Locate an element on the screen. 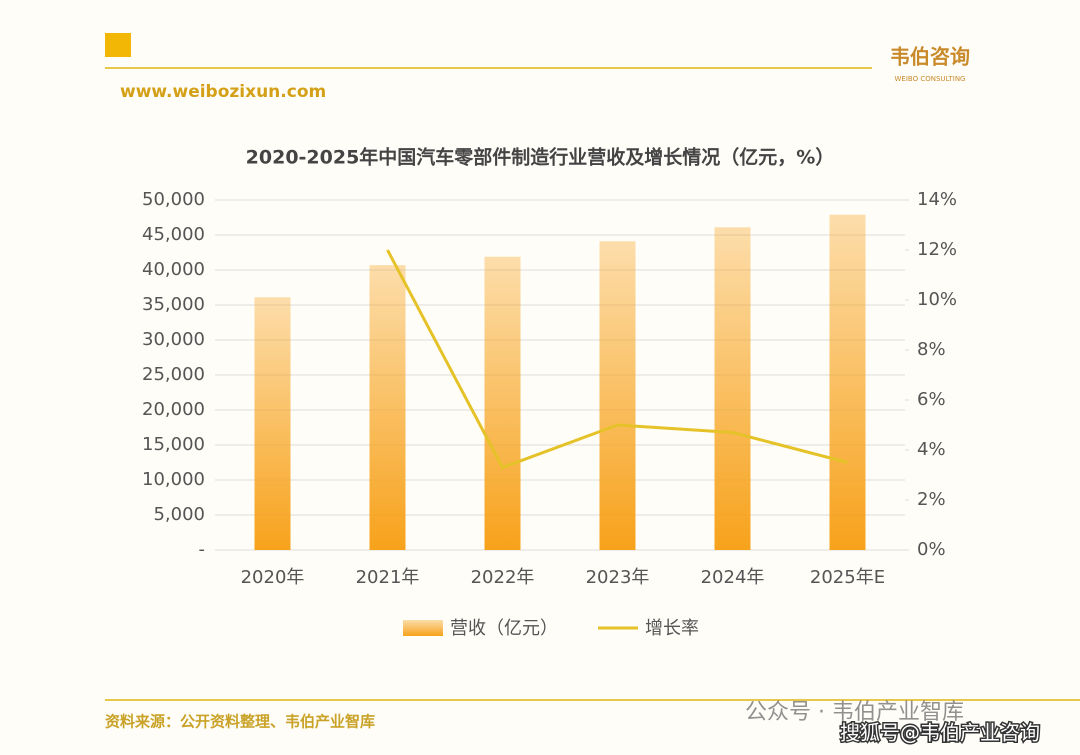 This screenshot has width=1080, height=755. x-tick-label: 2024年 is located at coordinates (733, 577).